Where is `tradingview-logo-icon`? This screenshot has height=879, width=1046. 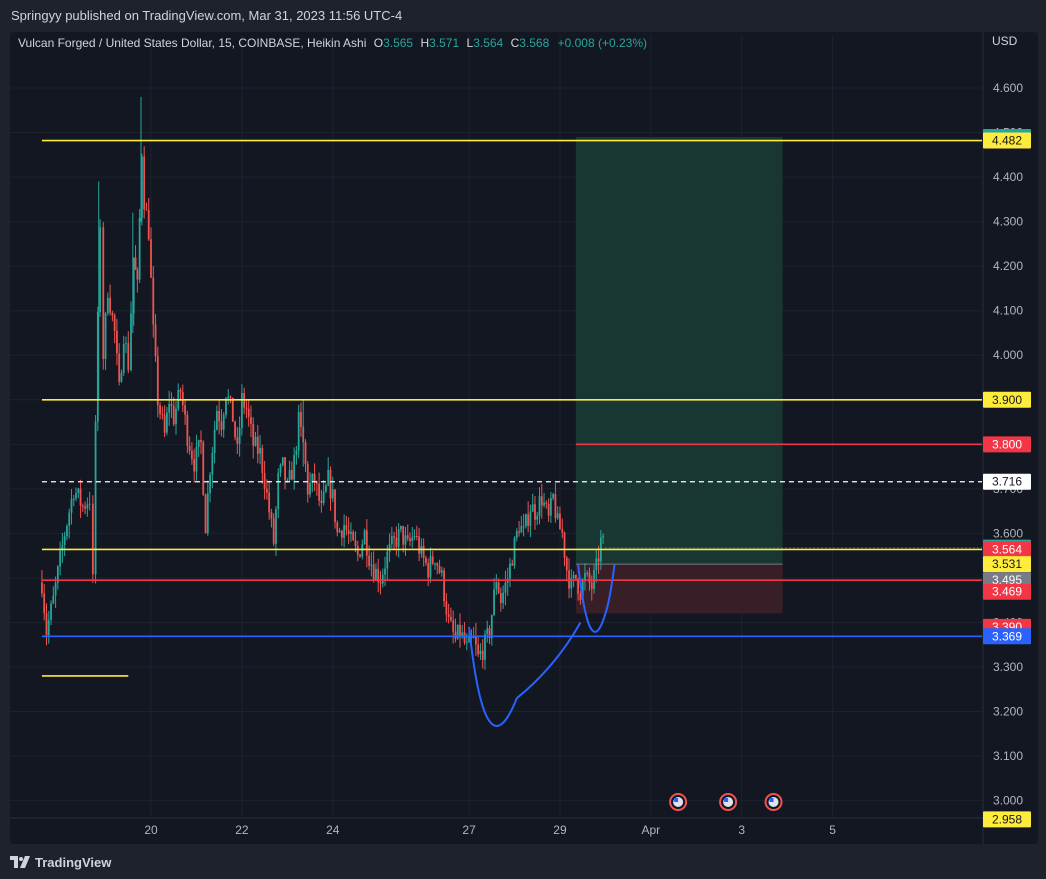
tradingview-logo-icon is located at coordinates (20, 862).